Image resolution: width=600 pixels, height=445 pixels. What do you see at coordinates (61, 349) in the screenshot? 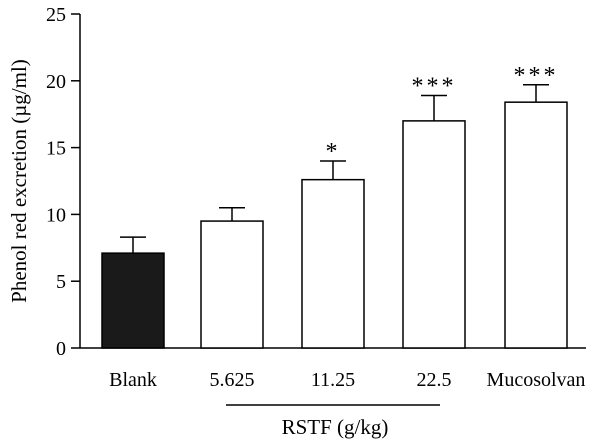
I see `y-tick-label: 0` at bounding box center [61, 349].